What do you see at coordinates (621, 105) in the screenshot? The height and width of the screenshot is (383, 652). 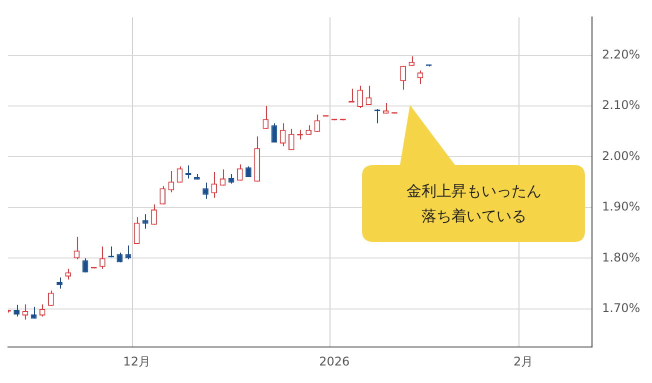 I see `y-tick-label: 2.10%` at bounding box center [621, 105].